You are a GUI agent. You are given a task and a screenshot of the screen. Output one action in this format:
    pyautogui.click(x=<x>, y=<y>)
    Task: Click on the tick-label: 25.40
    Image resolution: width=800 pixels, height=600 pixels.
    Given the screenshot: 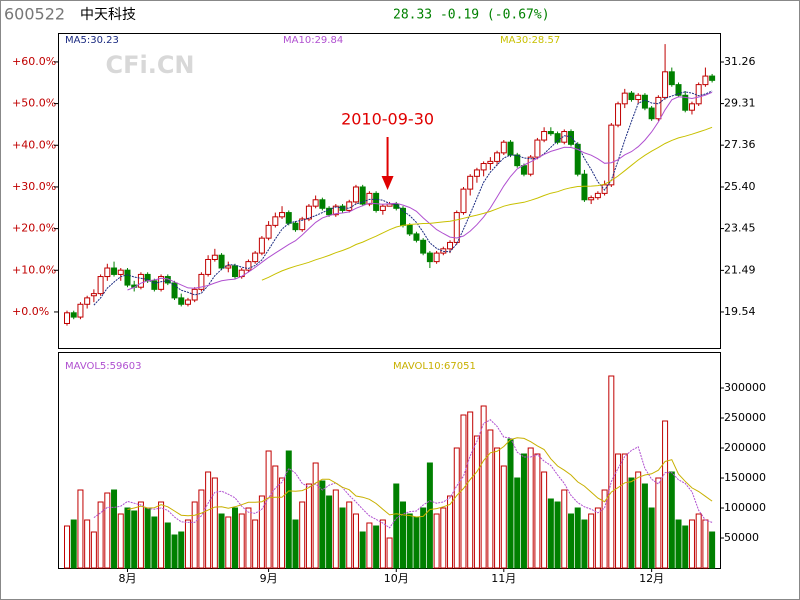 What is the action you would take?
    pyautogui.click(x=740, y=186)
    